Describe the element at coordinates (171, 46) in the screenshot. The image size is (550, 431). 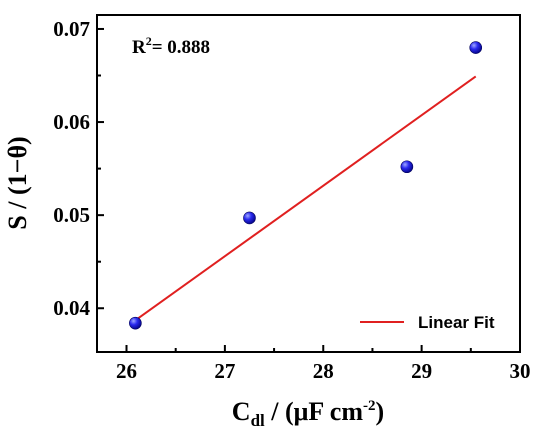
I see `r-squared-annotation: R2= 0.888` at that location.